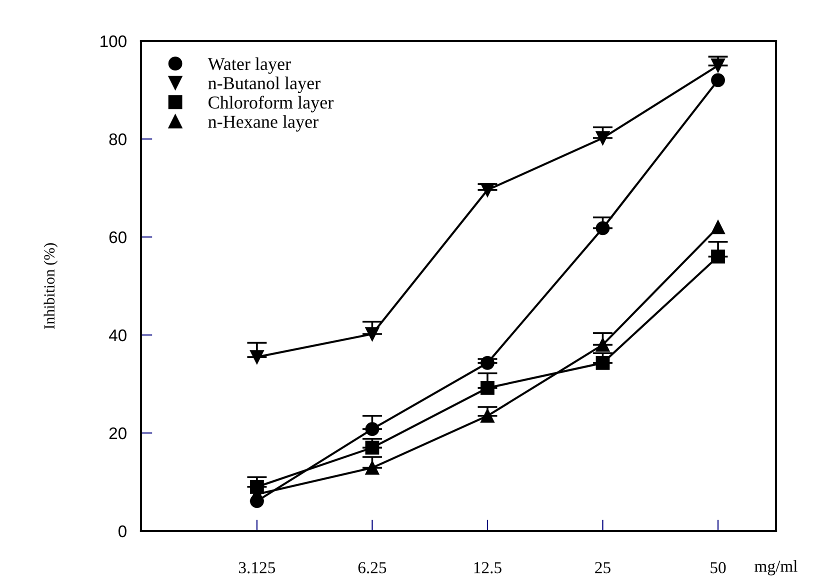 Image resolution: width=827 pixels, height=588 pixels. Describe the element at coordinates (117, 335) in the screenshot. I see `y-tick-label: 40` at that location.